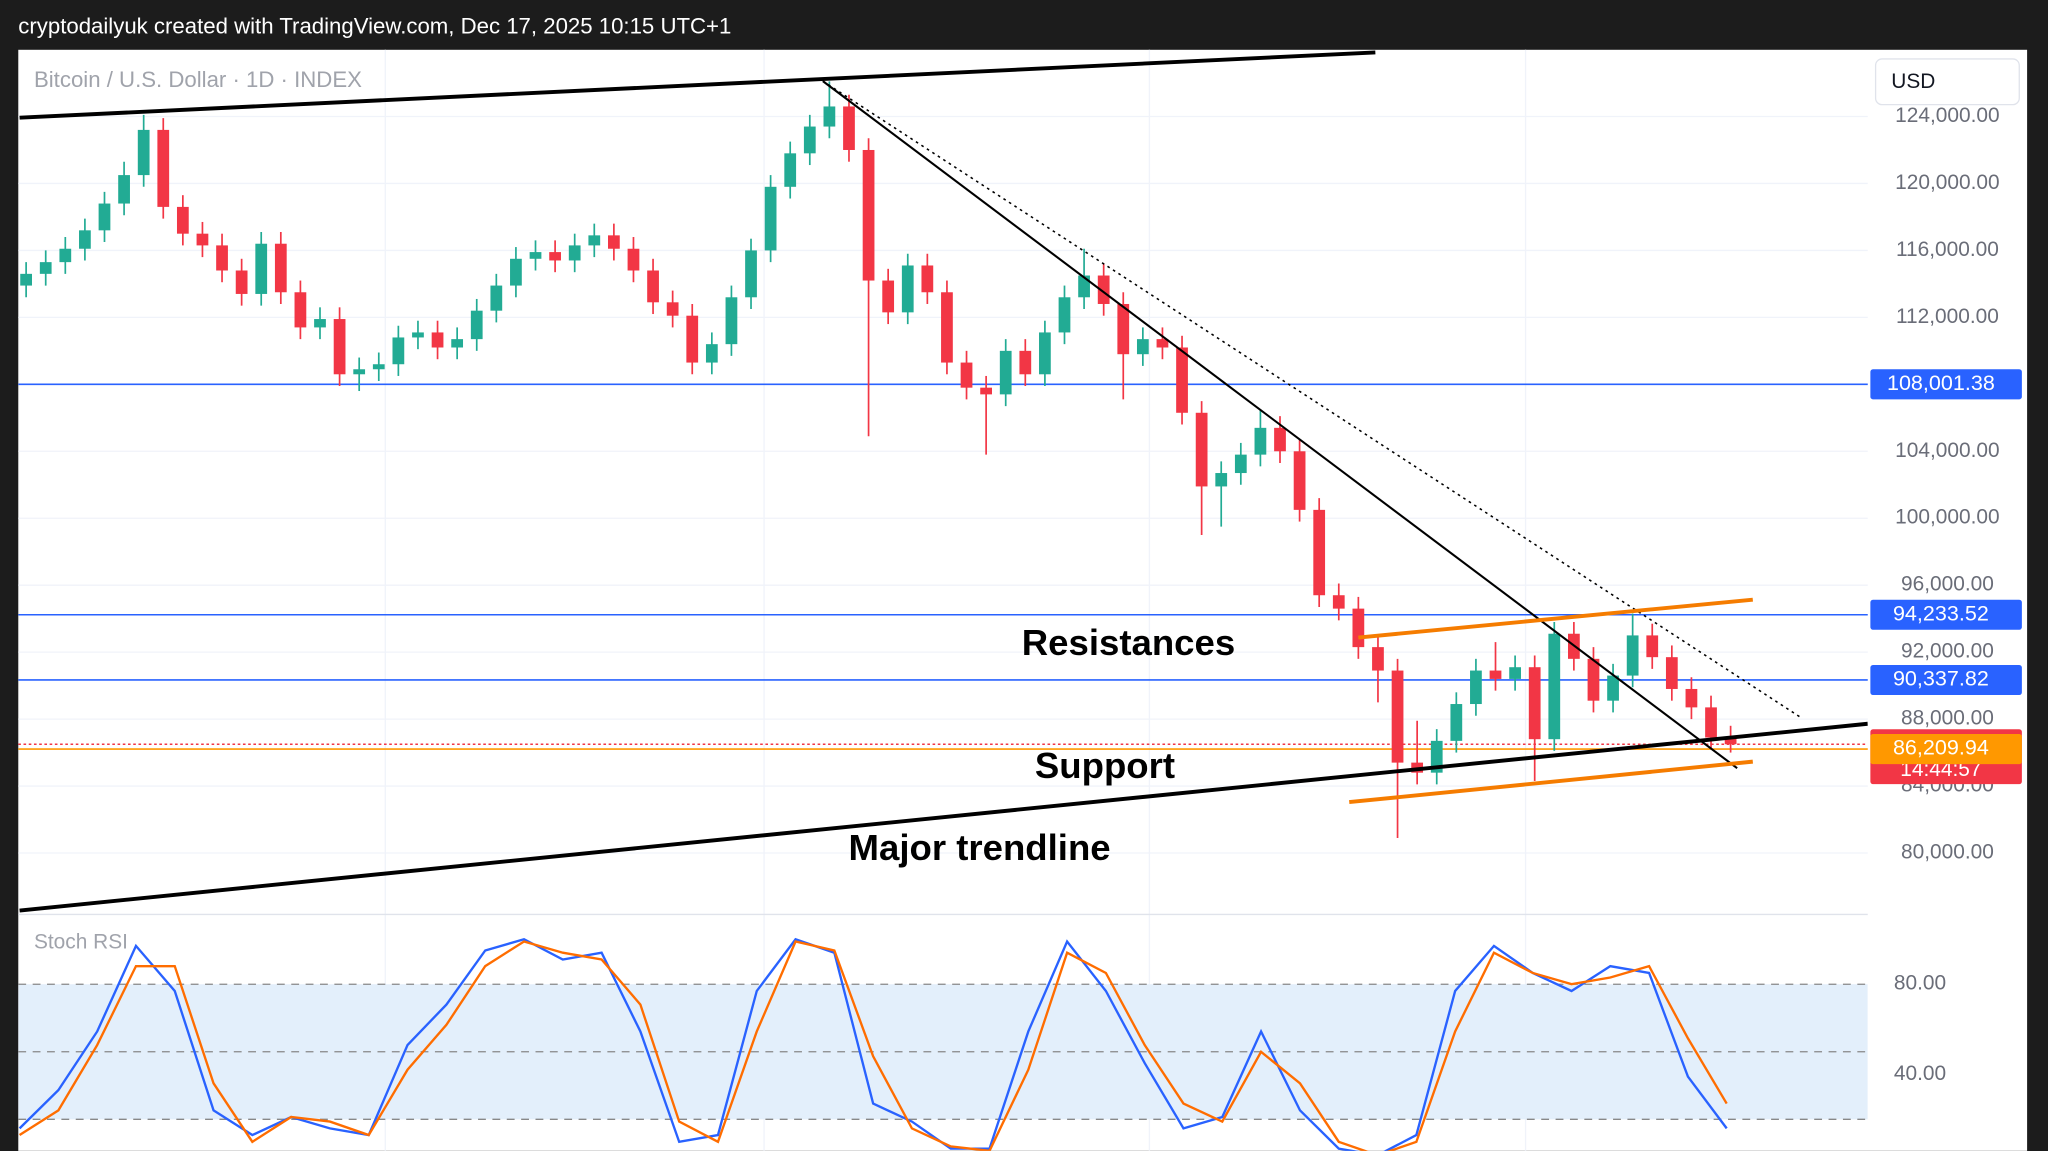 The image size is (2048, 1151). Describe the element at coordinates (1947, 82) in the screenshot. I see `currency-button` at that location.